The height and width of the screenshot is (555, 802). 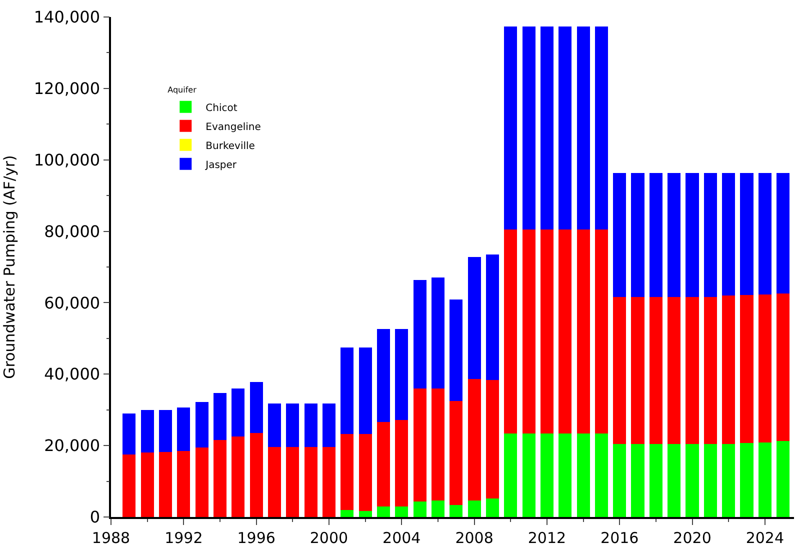 What do you see at coordinates (401, 537) in the screenshot?
I see `x-tick-label: 2004` at bounding box center [401, 537].